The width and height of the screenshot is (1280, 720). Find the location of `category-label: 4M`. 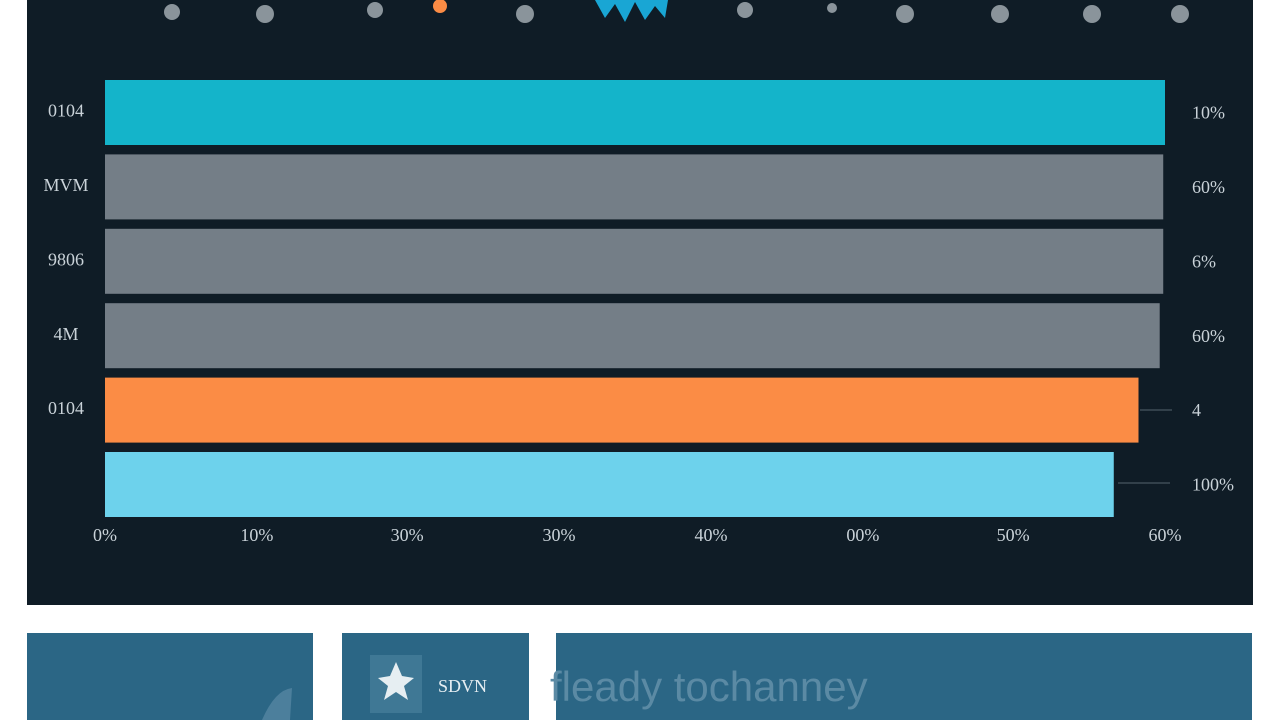

category-label: 4M is located at coordinates (65, 334).